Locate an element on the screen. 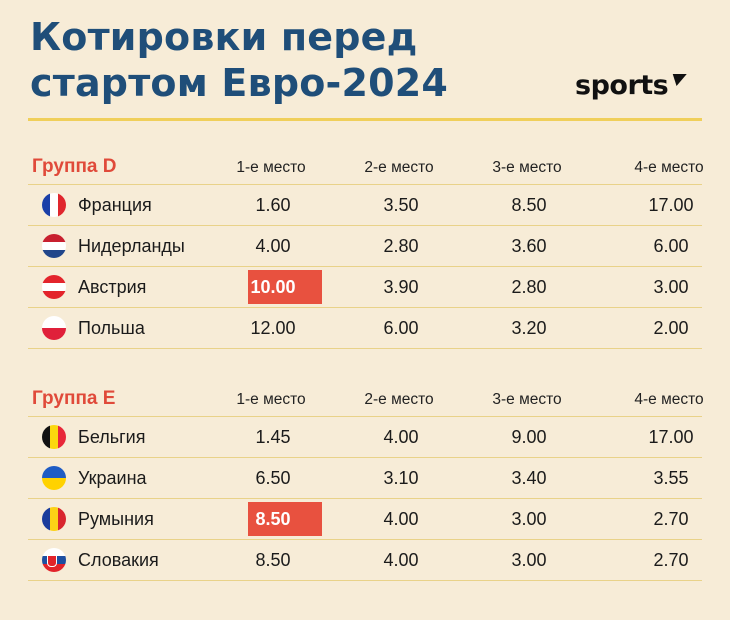  odds-cell: 12.00 is located at coordinates (273, 328).